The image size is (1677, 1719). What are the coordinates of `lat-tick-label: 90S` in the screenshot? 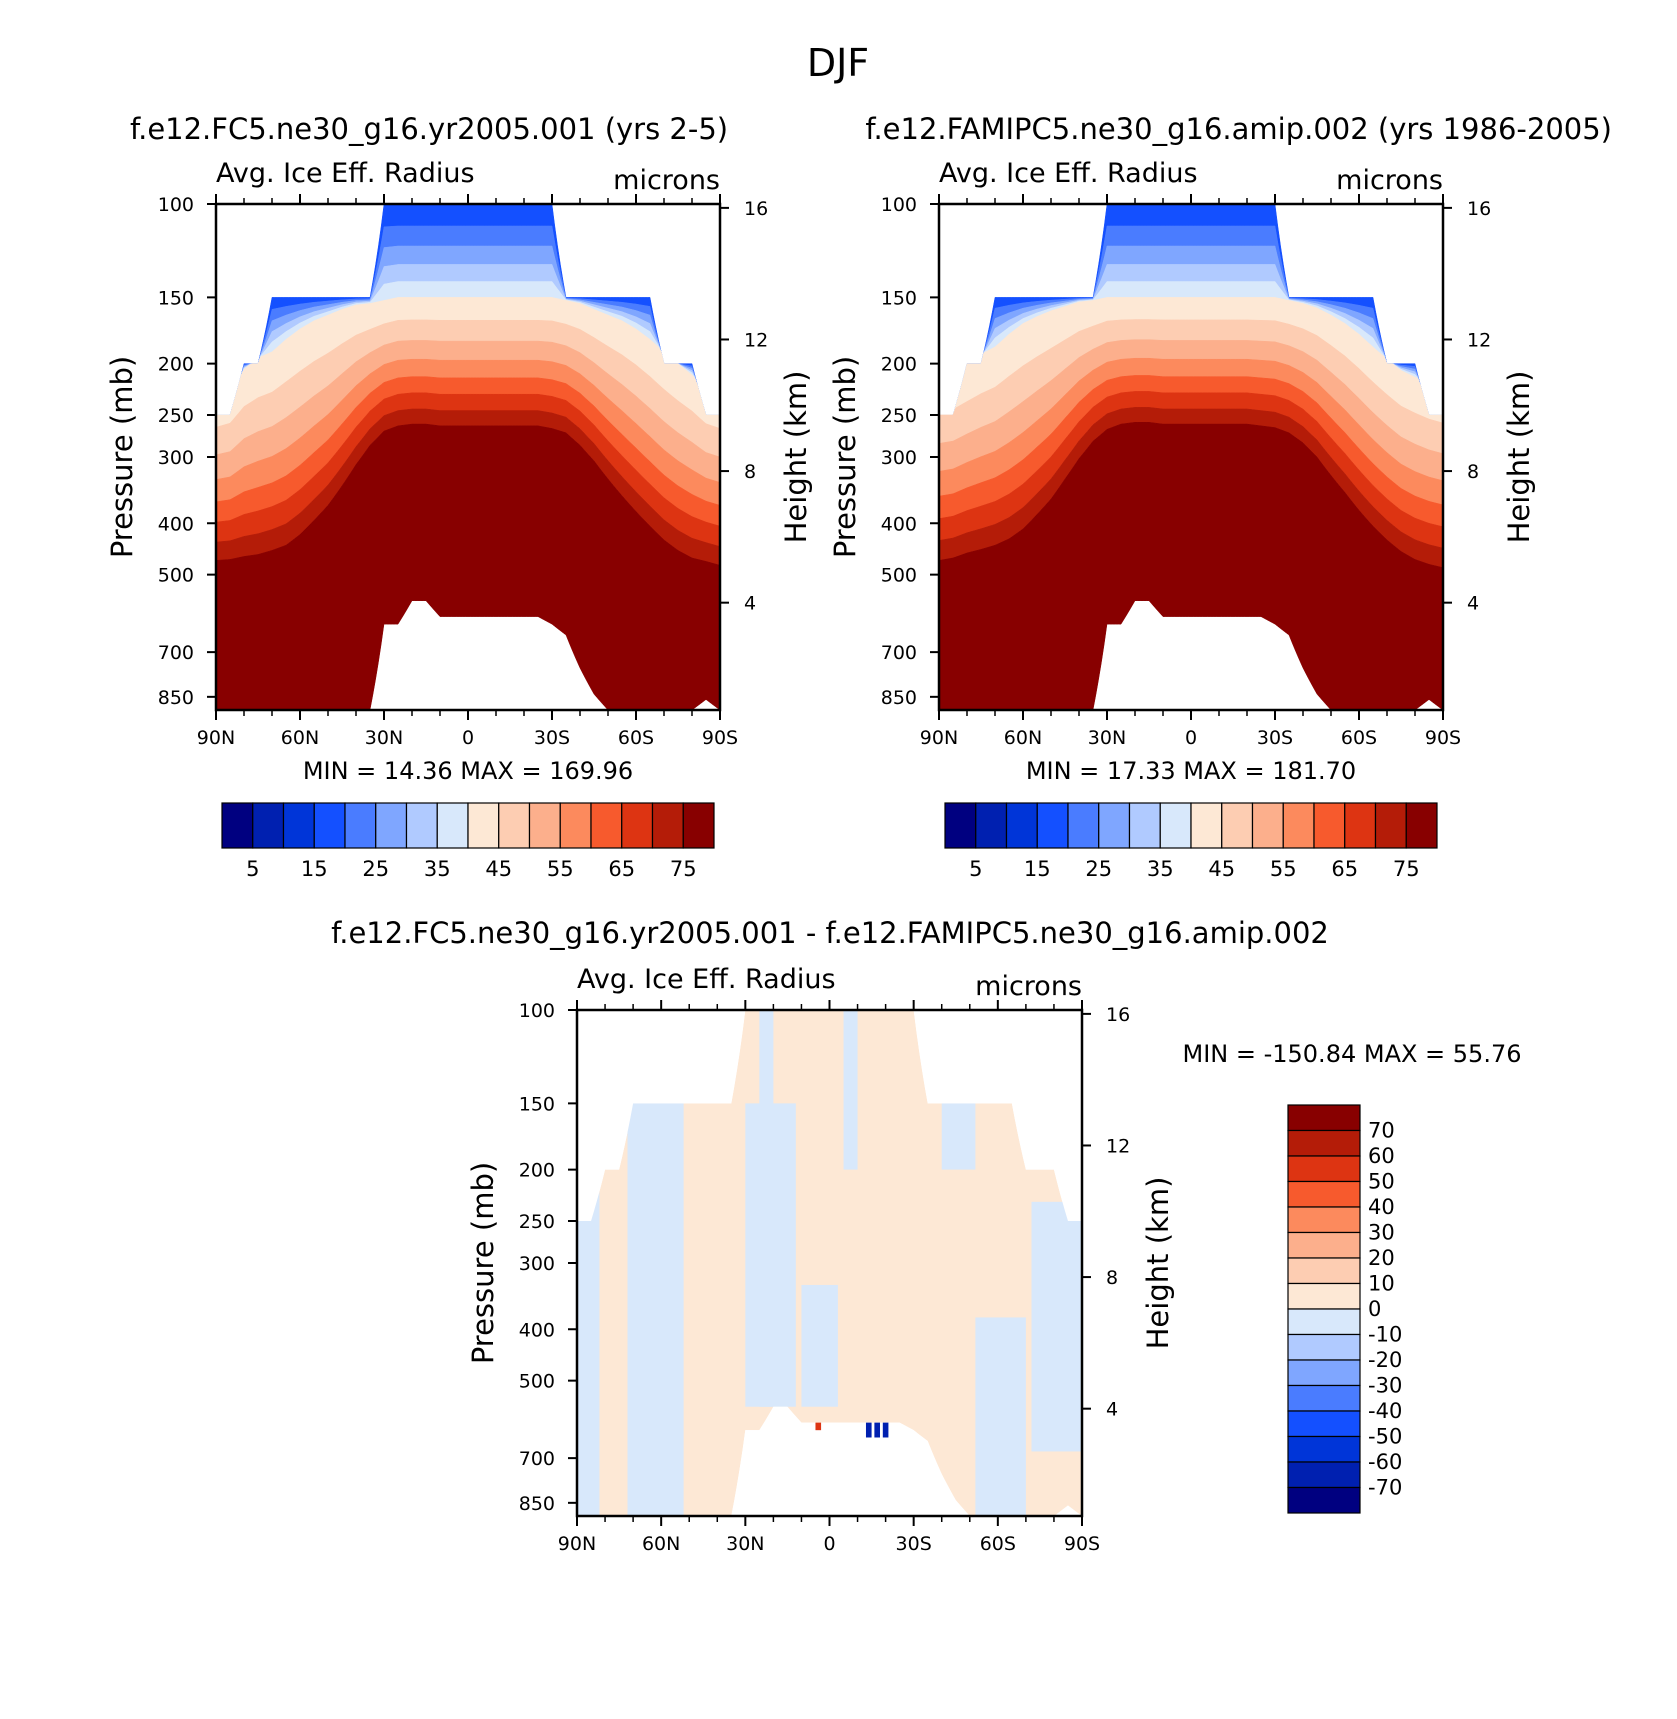 It's located at (1082, 1544).